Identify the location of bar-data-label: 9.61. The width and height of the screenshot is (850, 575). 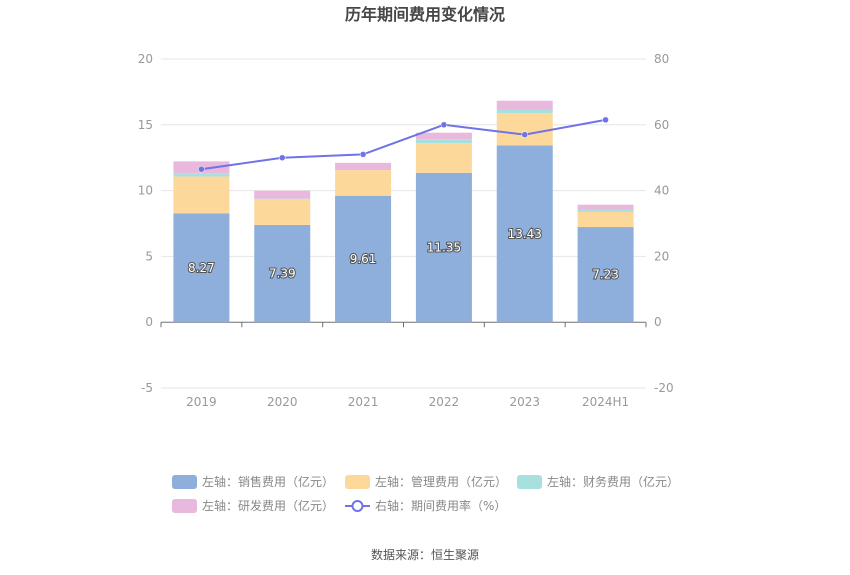
(363, 259).